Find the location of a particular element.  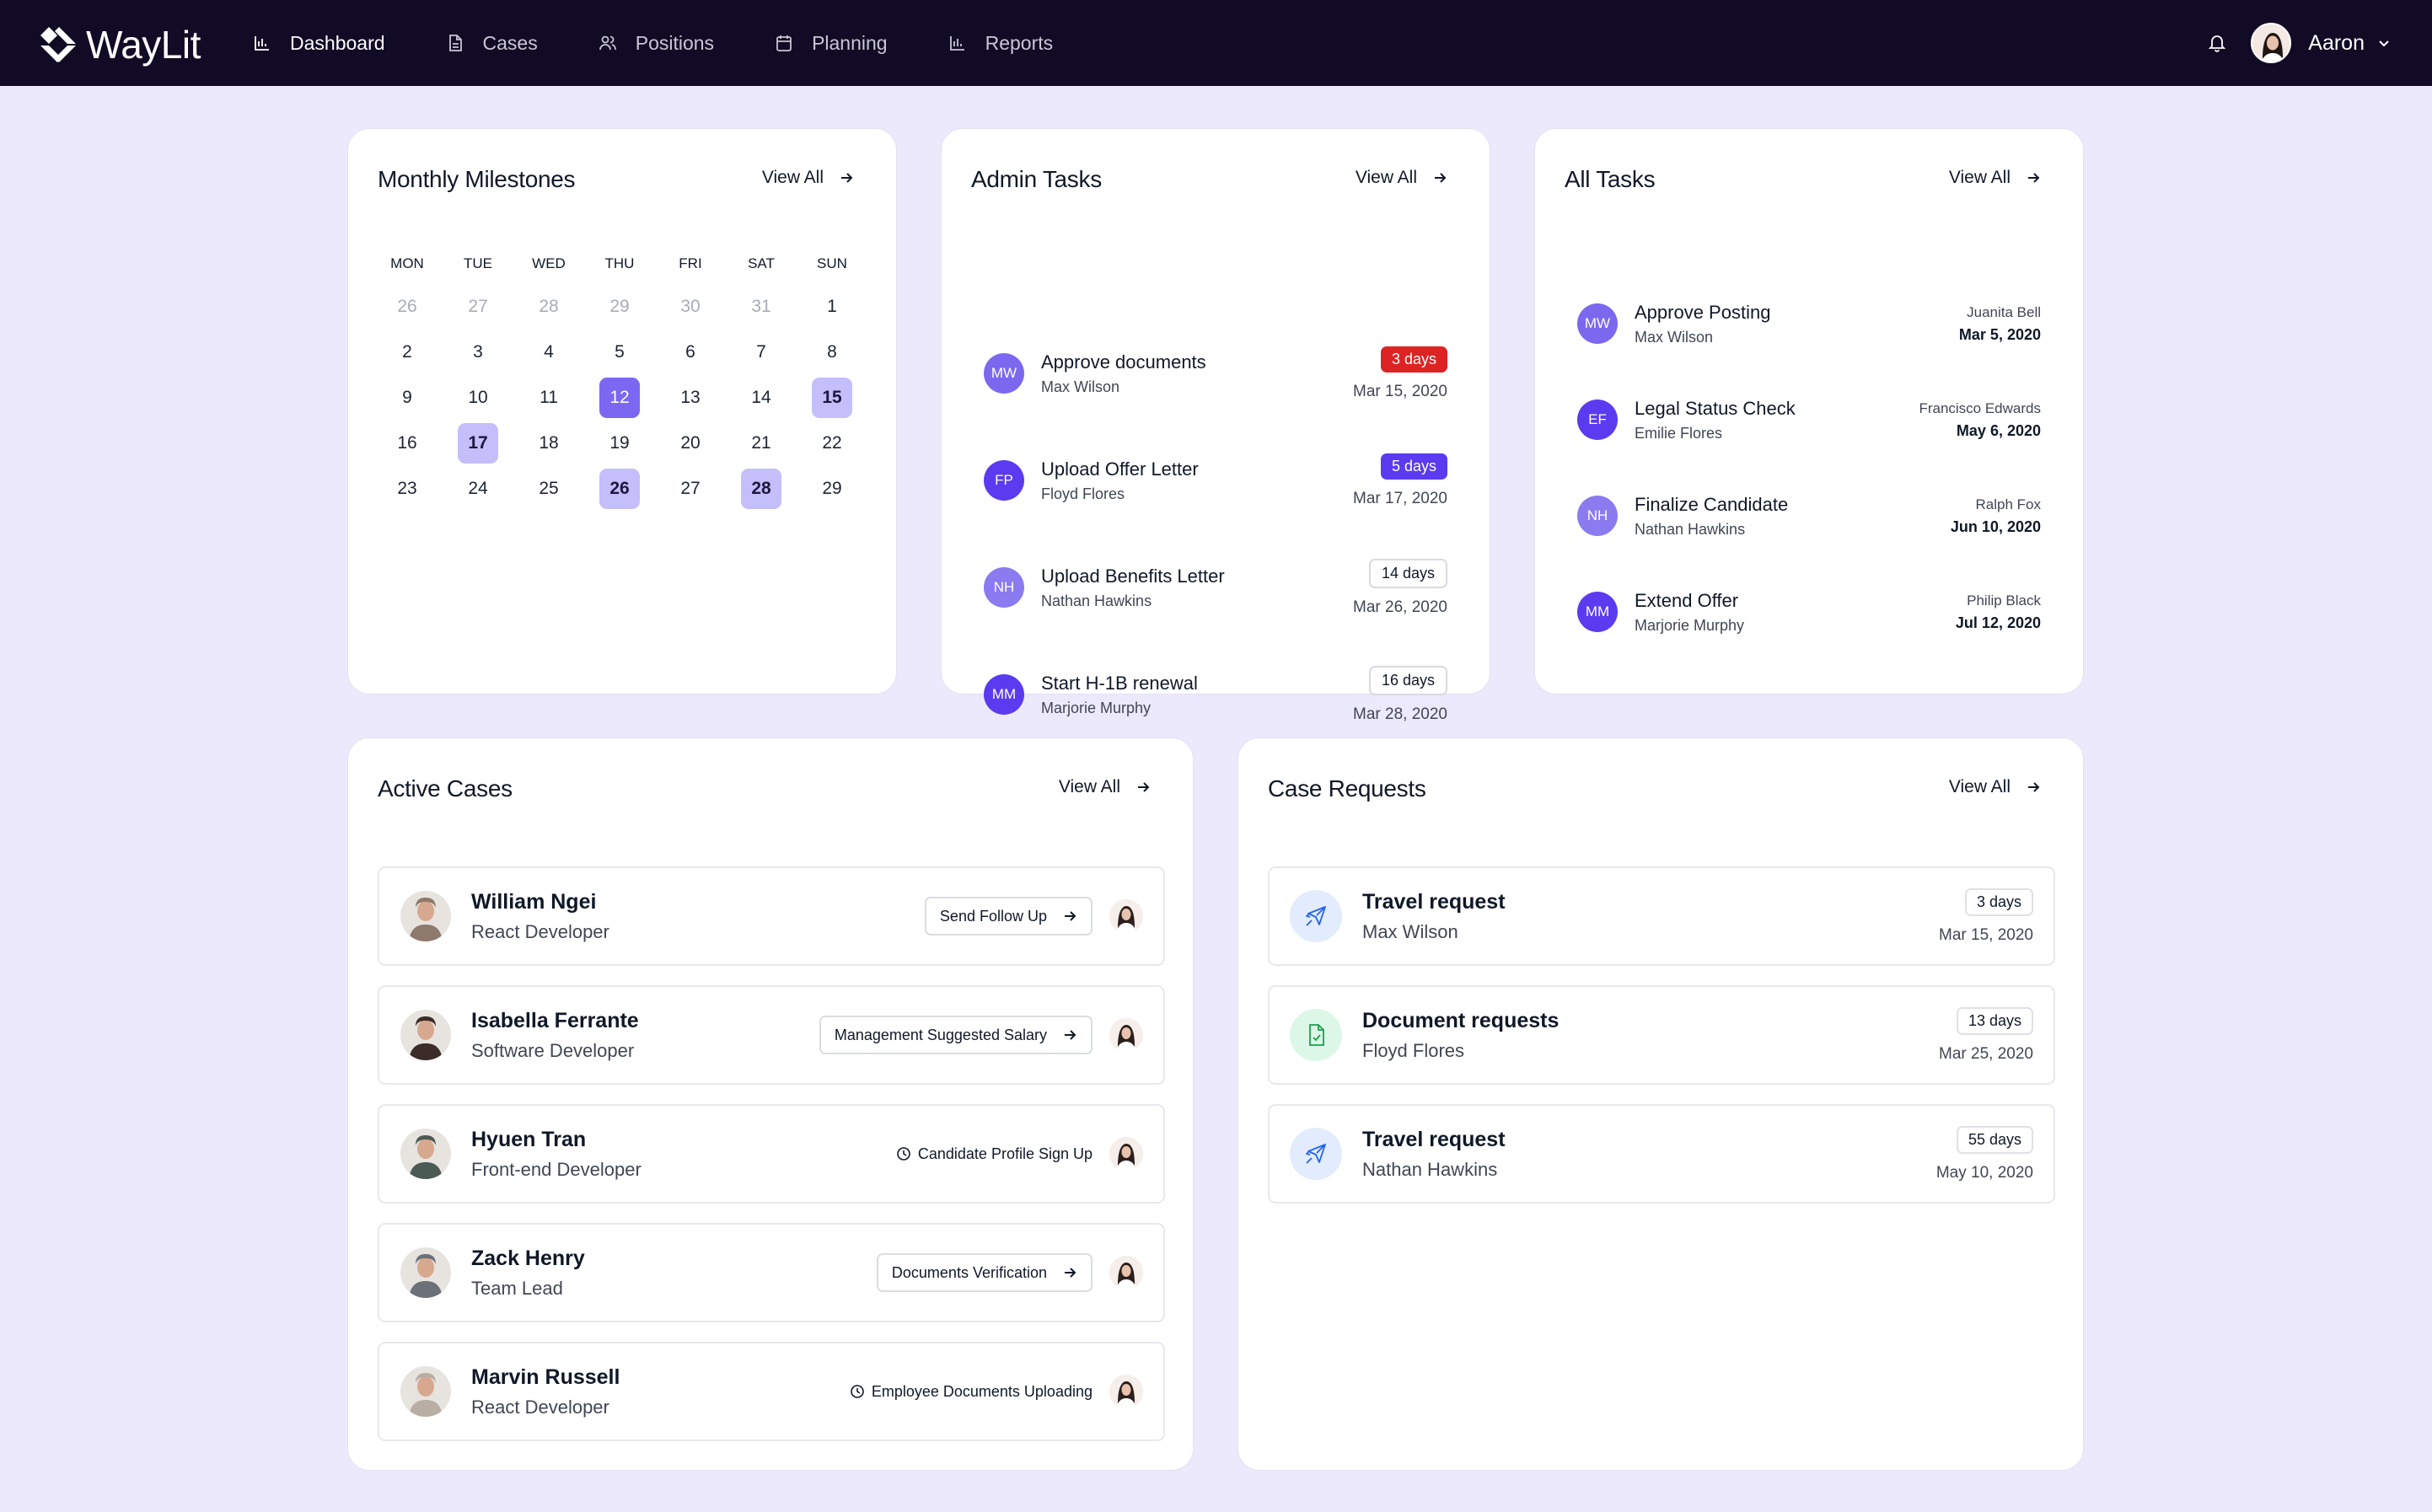

user-name: Aaron is located at coordinates (2336, 42).